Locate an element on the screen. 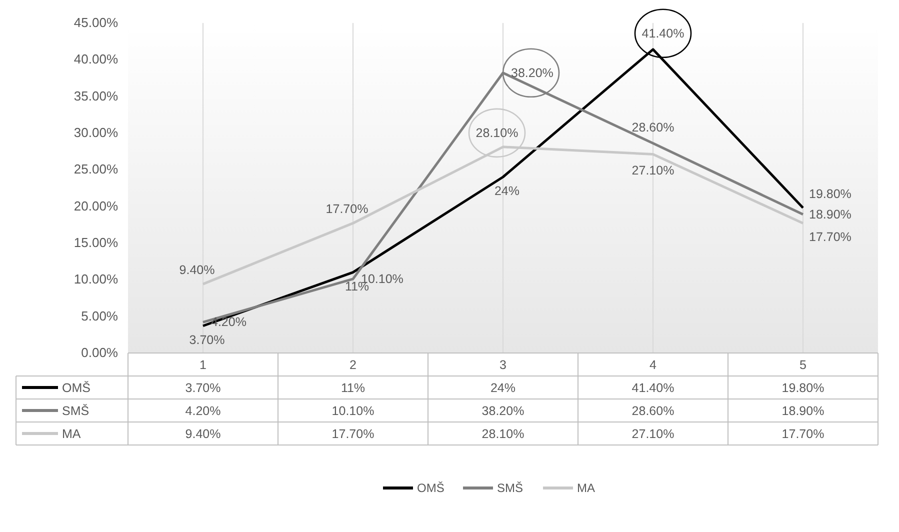 This screenshot has width=899, height=532. data-label: 4.20% is located at coordinates (203, 411).